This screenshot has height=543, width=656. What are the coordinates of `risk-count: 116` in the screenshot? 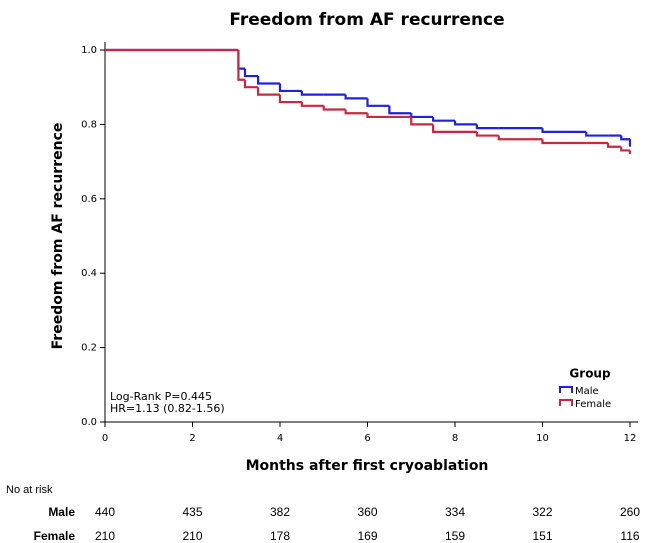 It's located at (629, 536).